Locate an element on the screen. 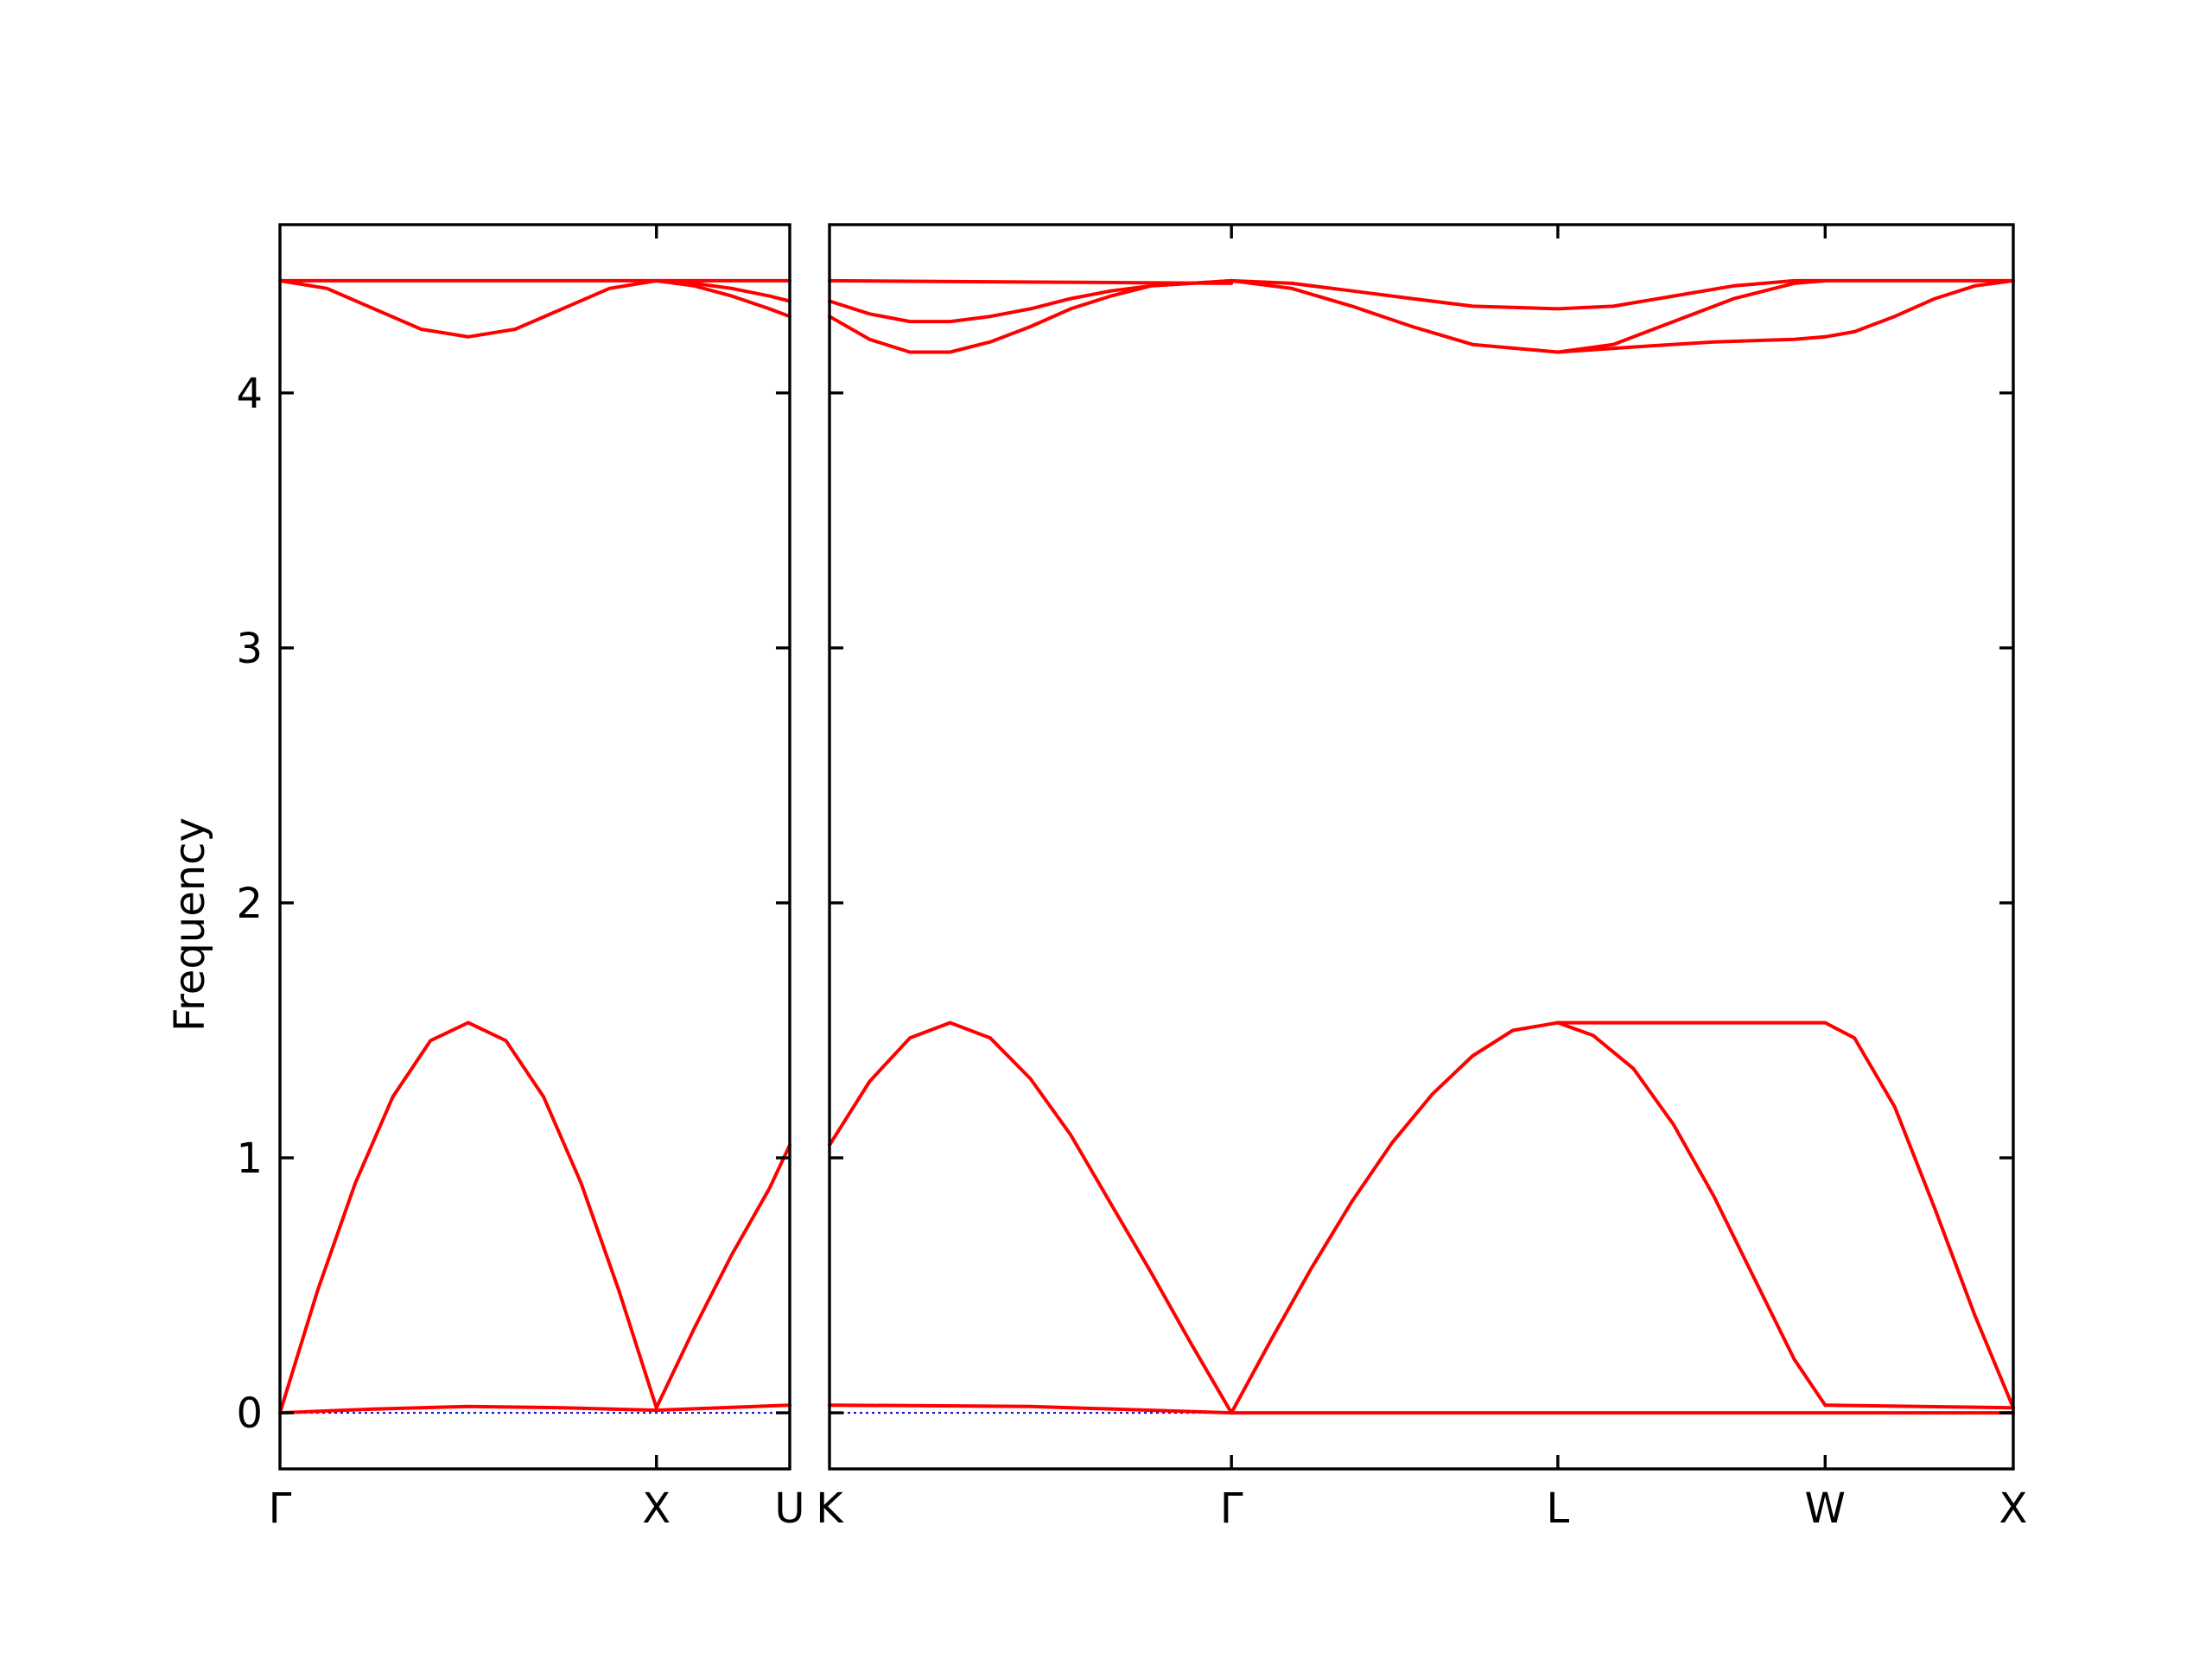 The image size is (2212, 1659). y-tick-label: 2 is located at coordinates (249, 904).